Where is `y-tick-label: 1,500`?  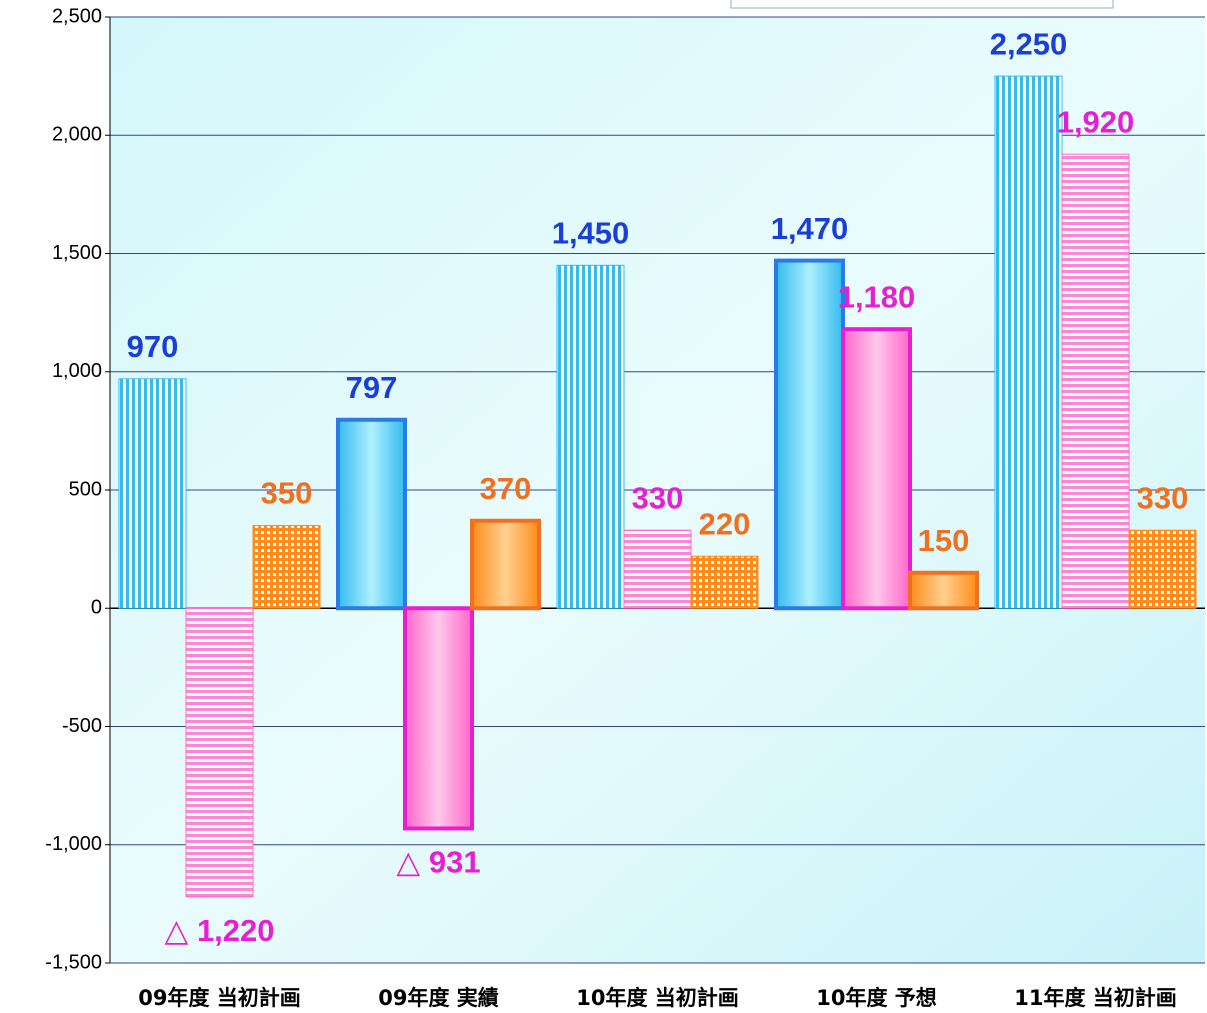
y-tick-label: 1,500 is located at coordinates (77, 253).